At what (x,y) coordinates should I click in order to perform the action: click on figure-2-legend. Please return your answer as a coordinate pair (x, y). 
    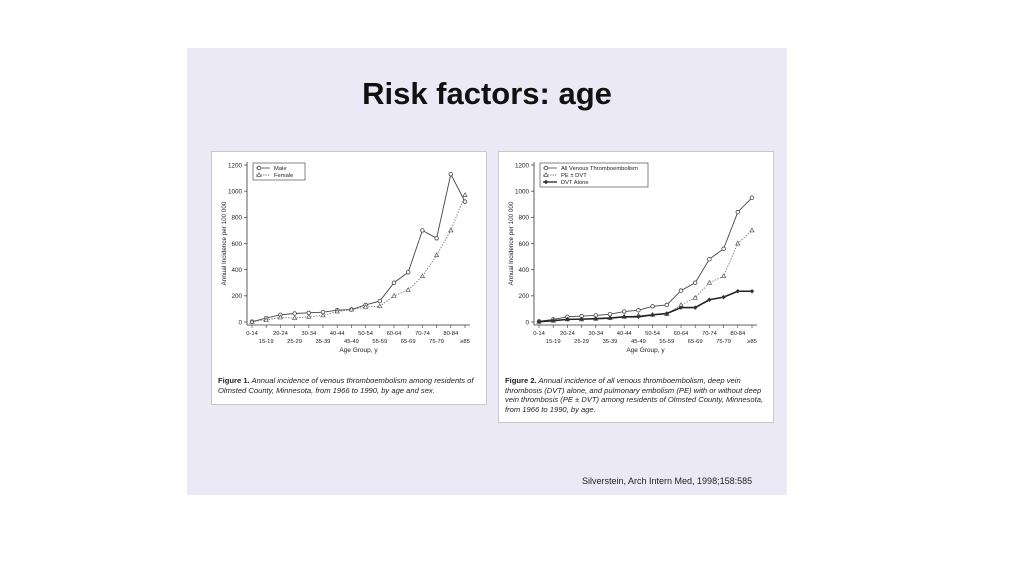
    Looking at the image, I should click on (594, 175).